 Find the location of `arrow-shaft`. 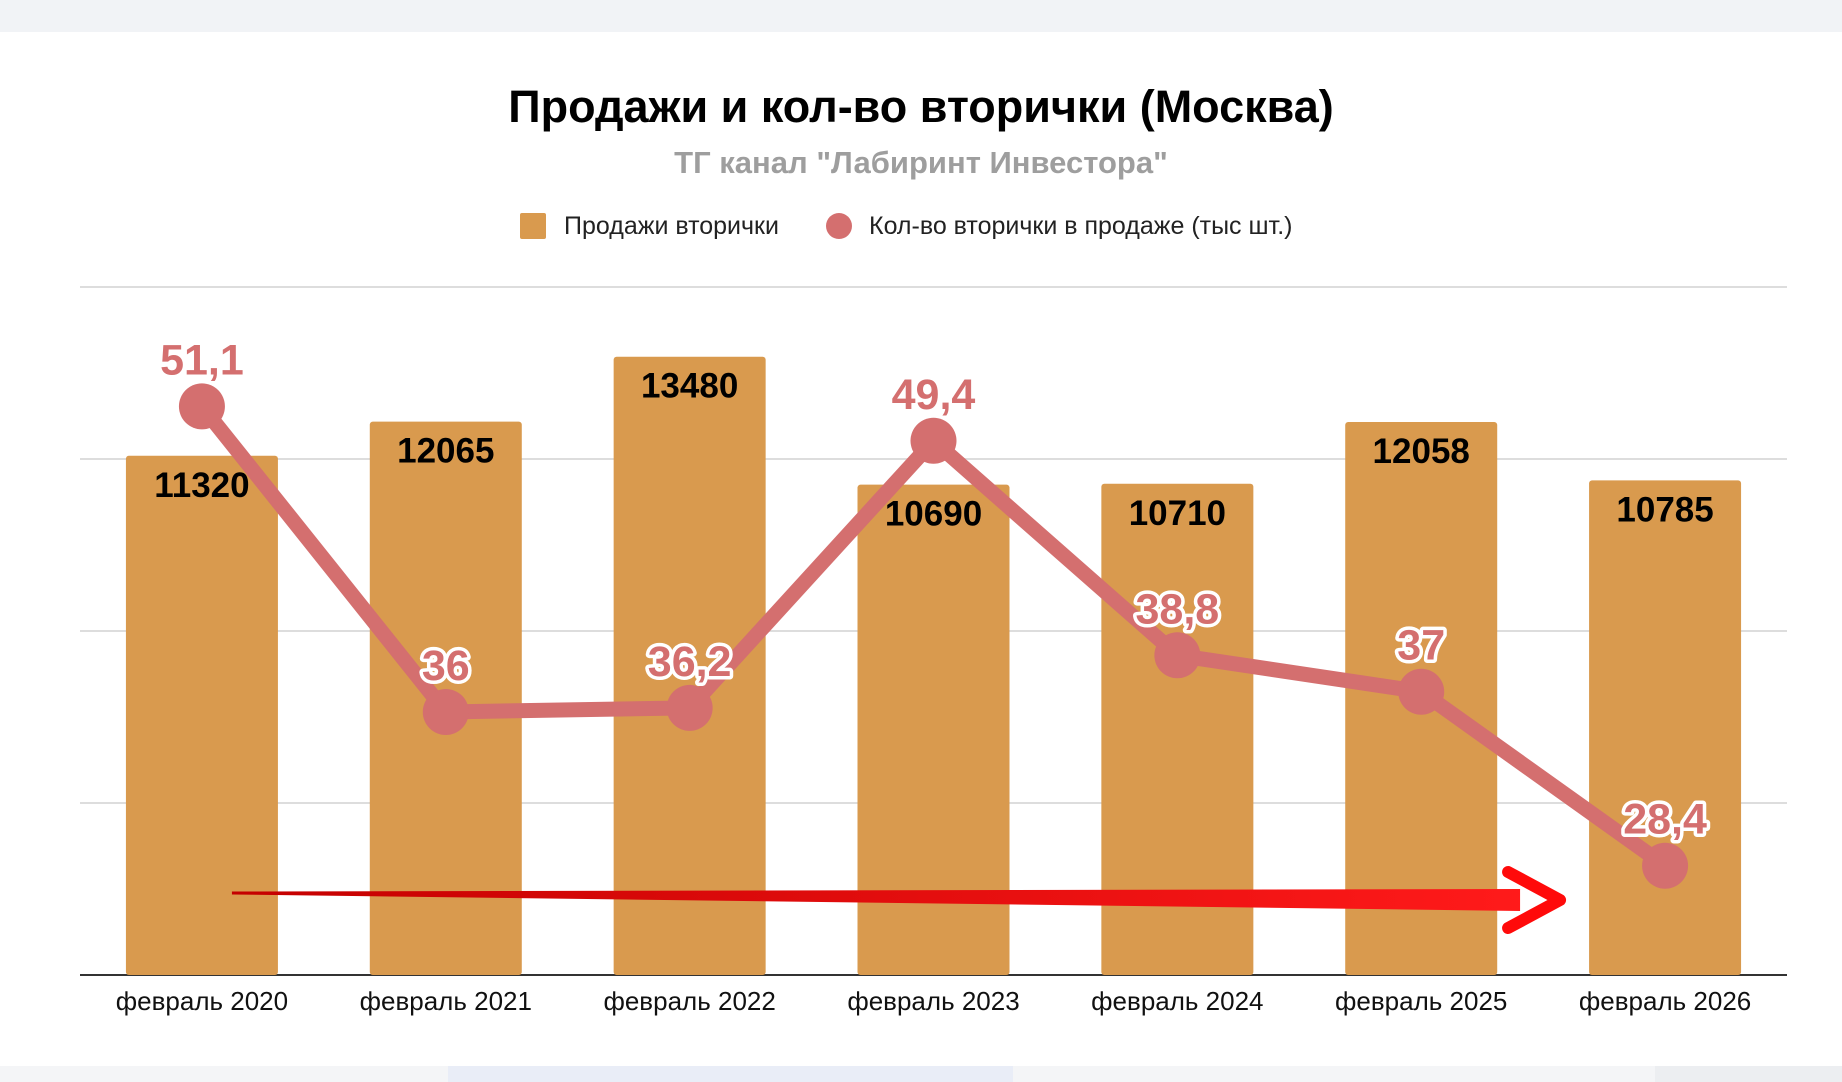

arrow-shaft is located at coordinates (876, 900).